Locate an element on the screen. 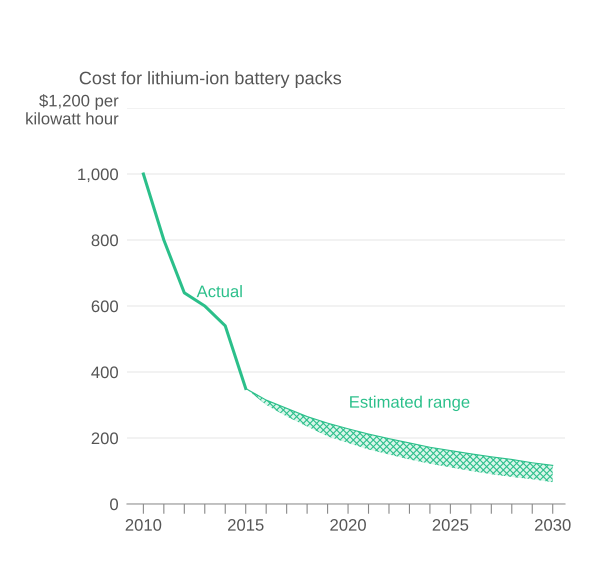 The image size is (592, 579). x-tick-label: 2030 is located at coordinates (553, 525).